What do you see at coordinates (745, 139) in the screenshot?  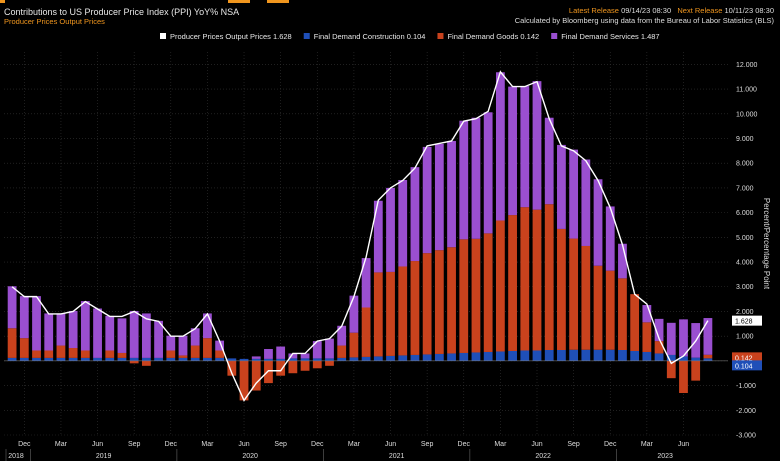 I see `y-tick-label: 9.000` at bounding box center [745, 139].